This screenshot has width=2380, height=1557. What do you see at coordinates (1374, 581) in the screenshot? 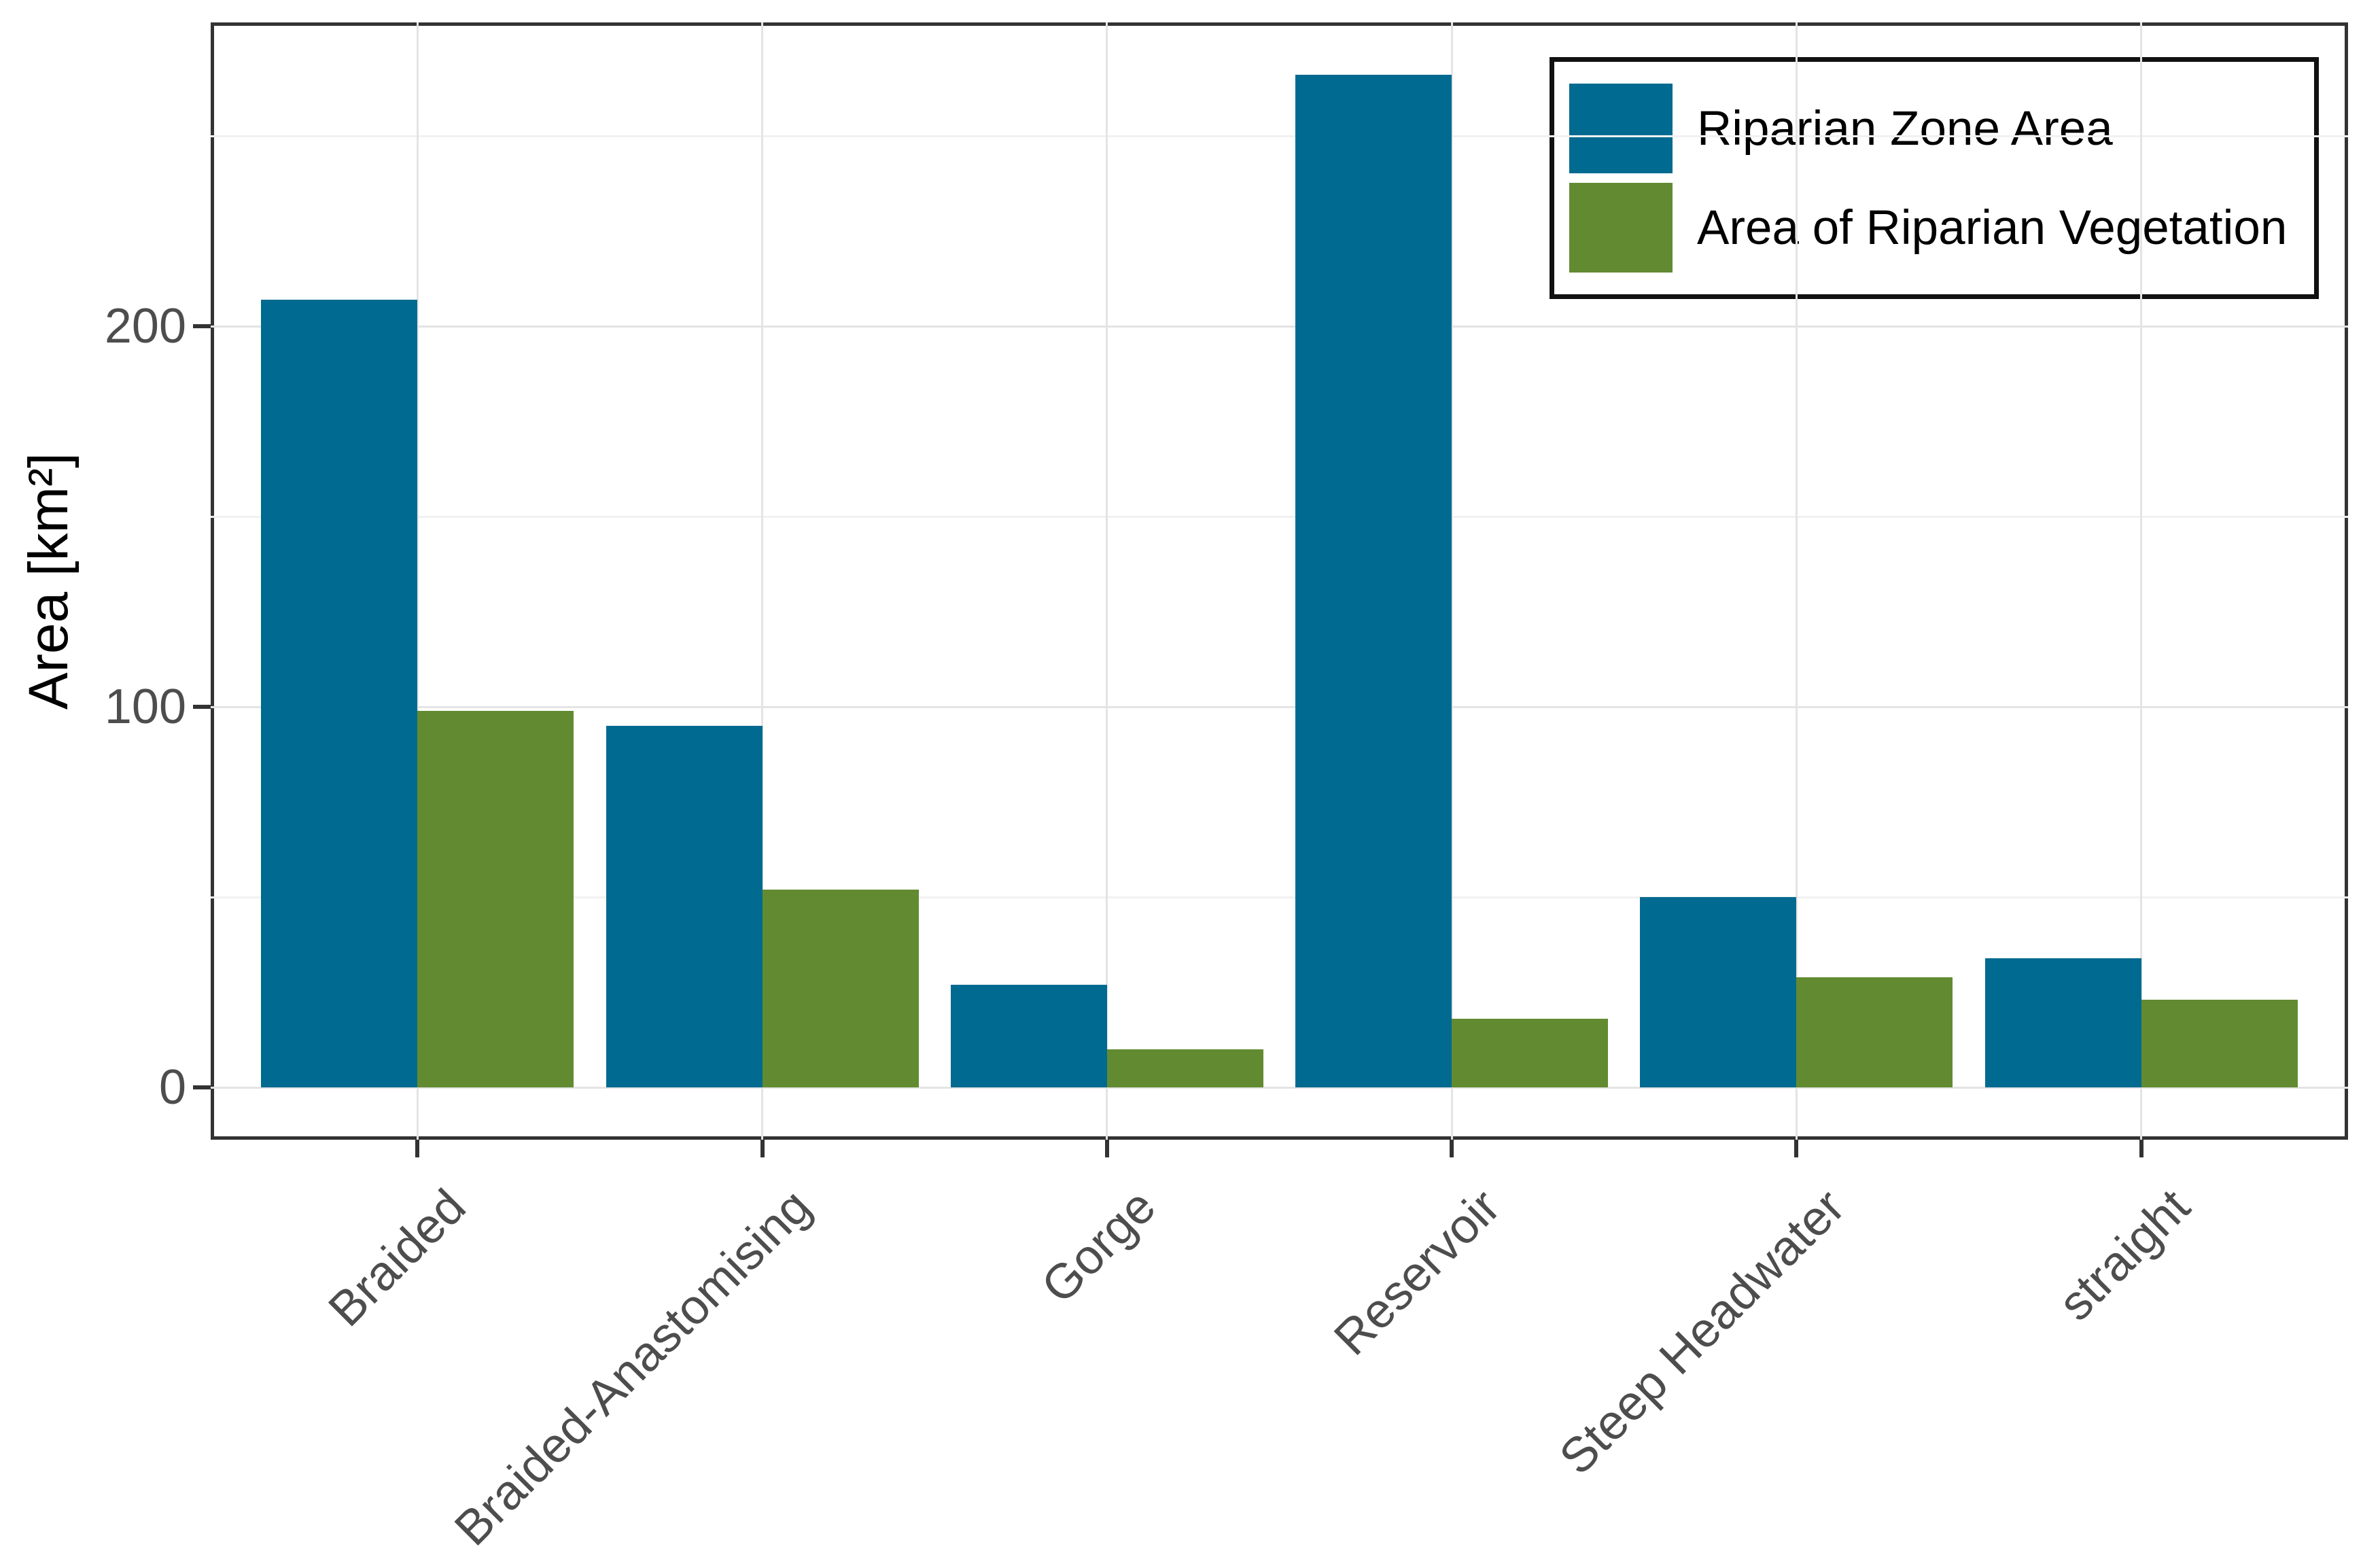
I see `bar-riparian-zone-Reservoir` at bounding box center [1374, 581].